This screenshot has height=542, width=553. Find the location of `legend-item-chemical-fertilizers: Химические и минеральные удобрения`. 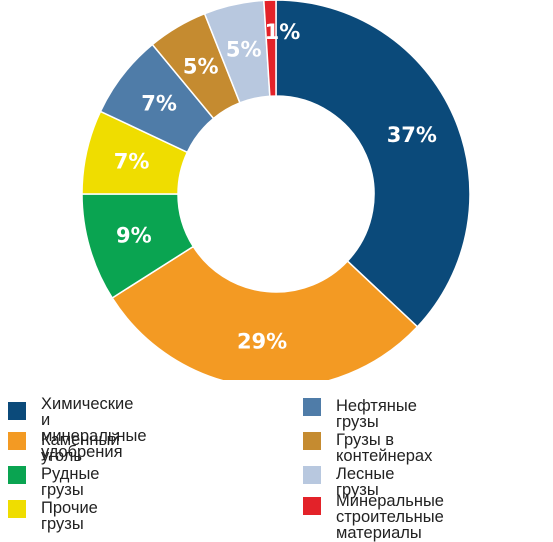

legend-item-chemical-fertilizers: Химические и минеральные удобрения is located at coordinates (77, 428).